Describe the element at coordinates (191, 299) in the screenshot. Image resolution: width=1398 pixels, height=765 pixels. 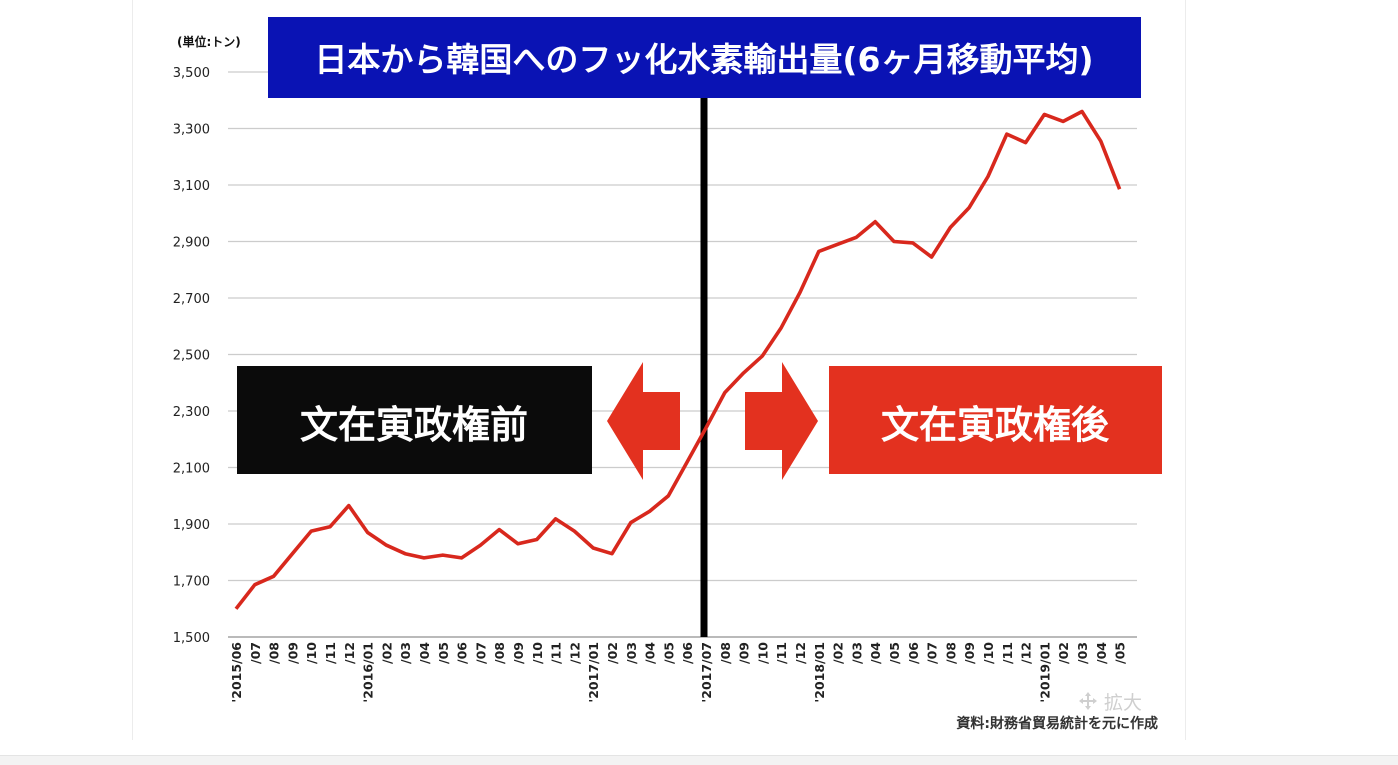
I see `y-tick-label: 2,700` at that location.